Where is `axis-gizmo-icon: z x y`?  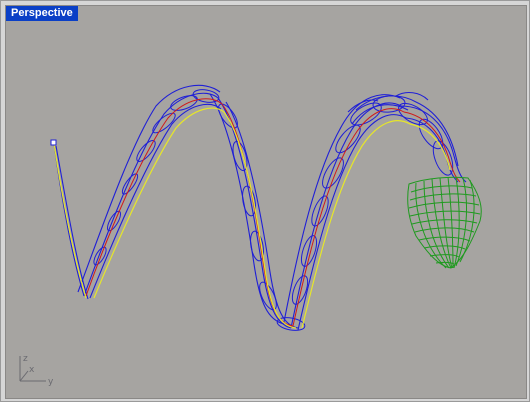 axis-gizmo-icon: z x y is located at coordinates (36, 370).